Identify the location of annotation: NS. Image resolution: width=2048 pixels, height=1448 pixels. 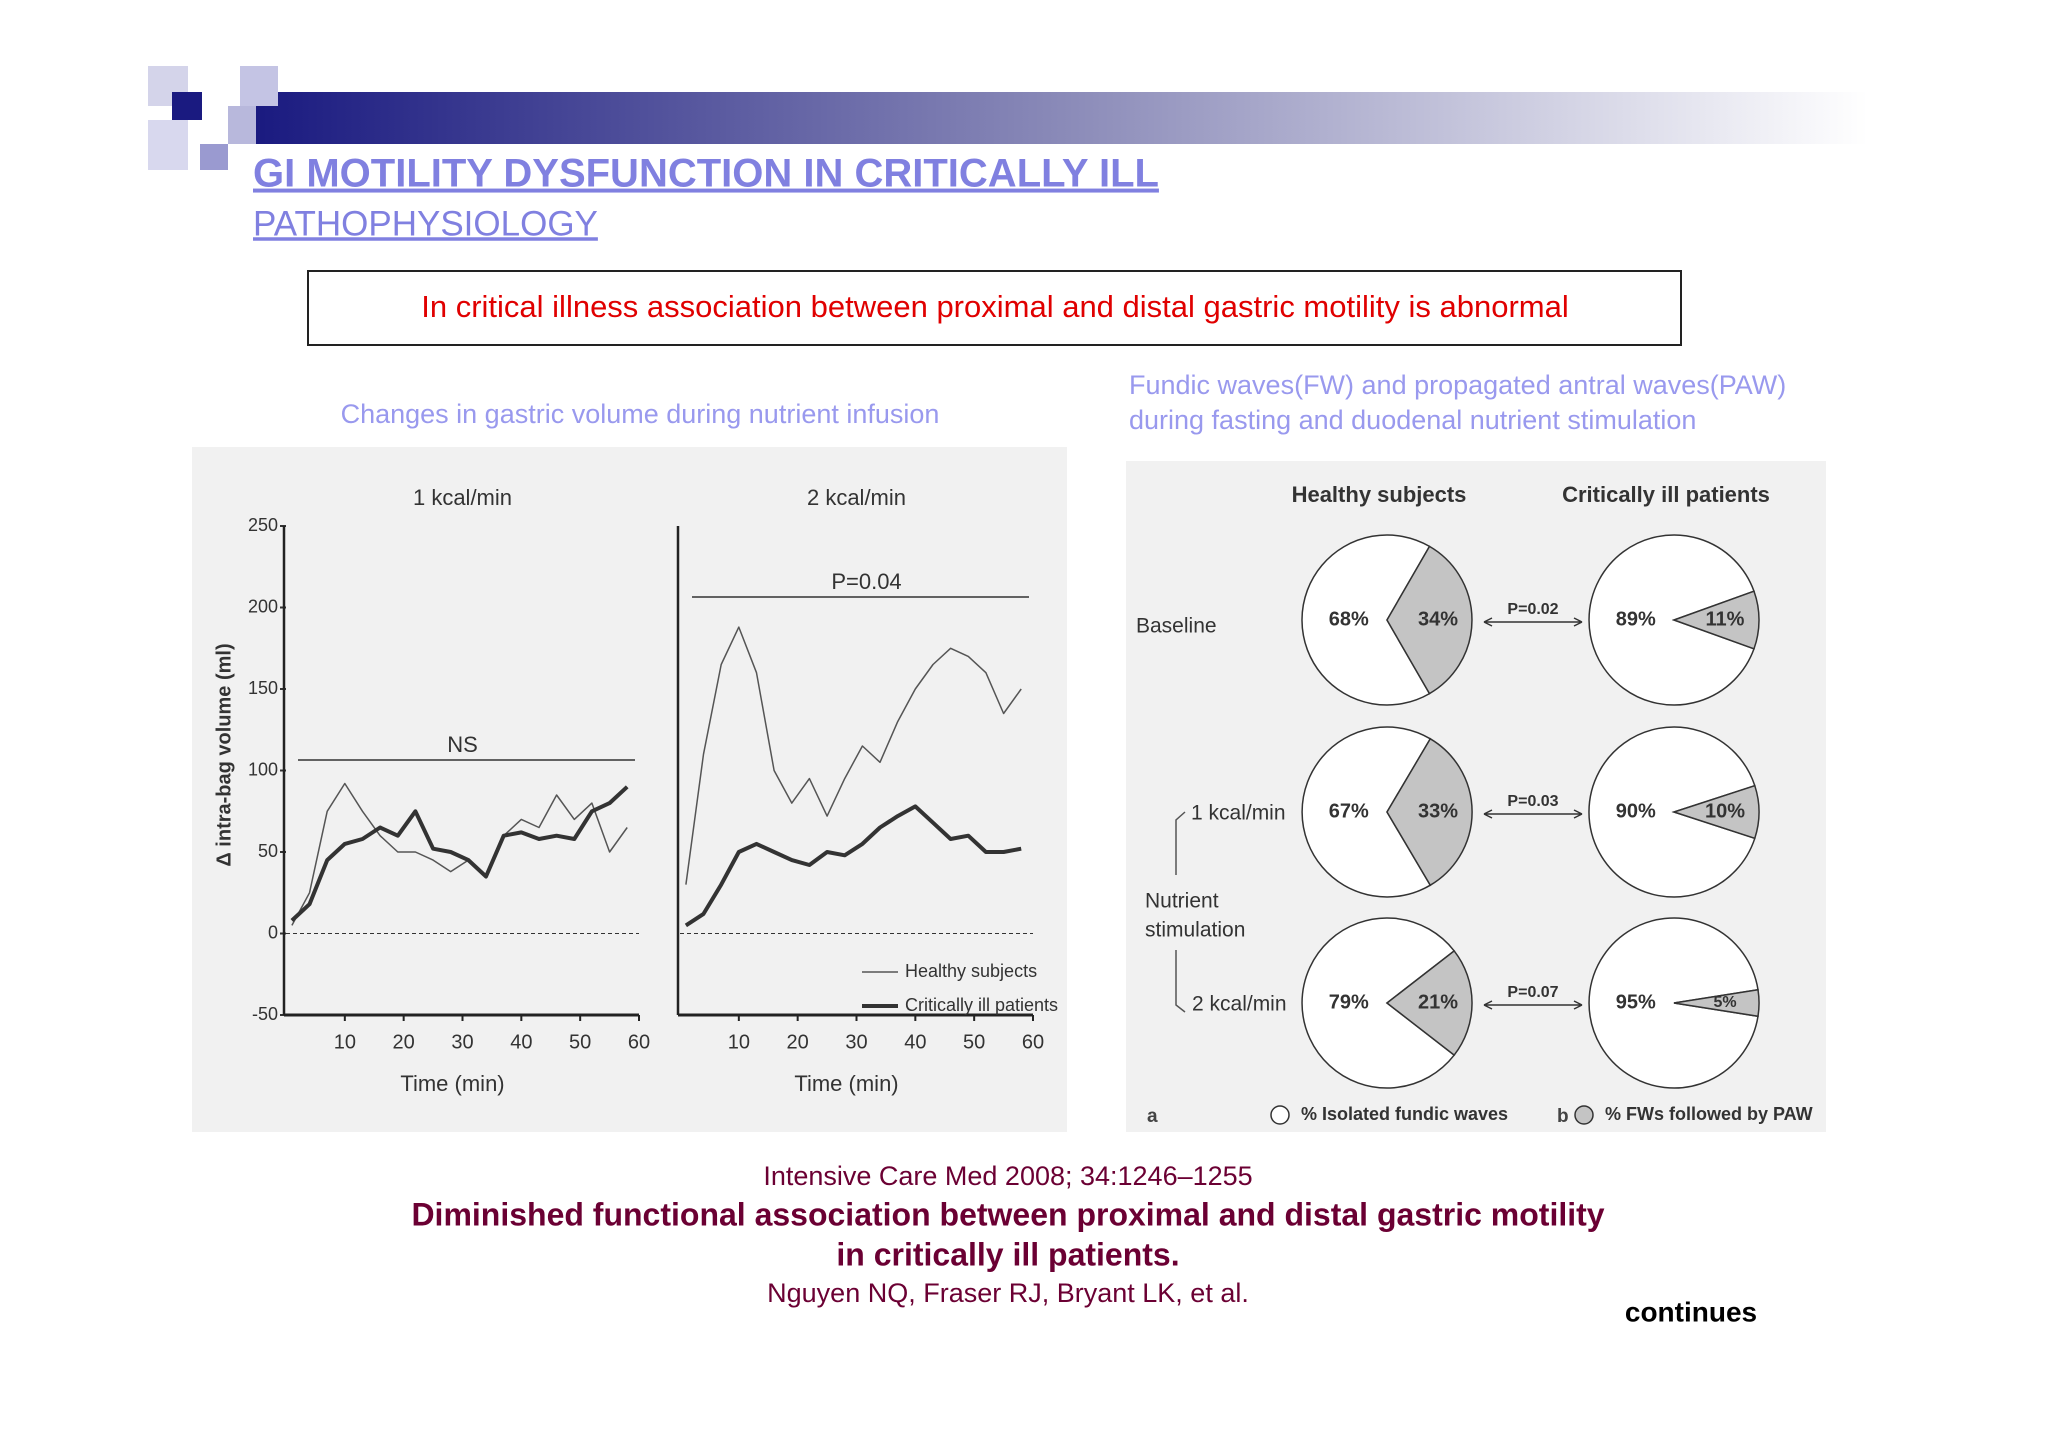
(462, 744).